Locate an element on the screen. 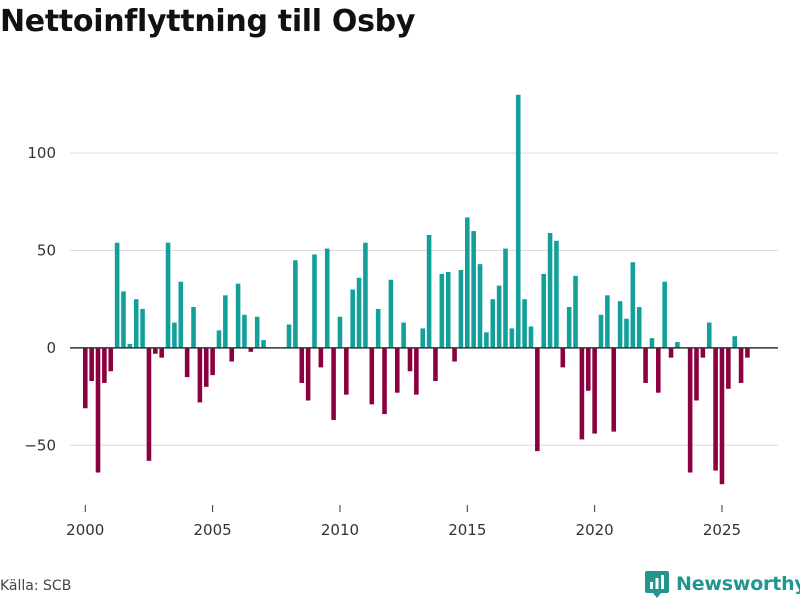 This screenshot has height=600, width=800. x-tick-label: 2025 is located at coordinates (722, 530).